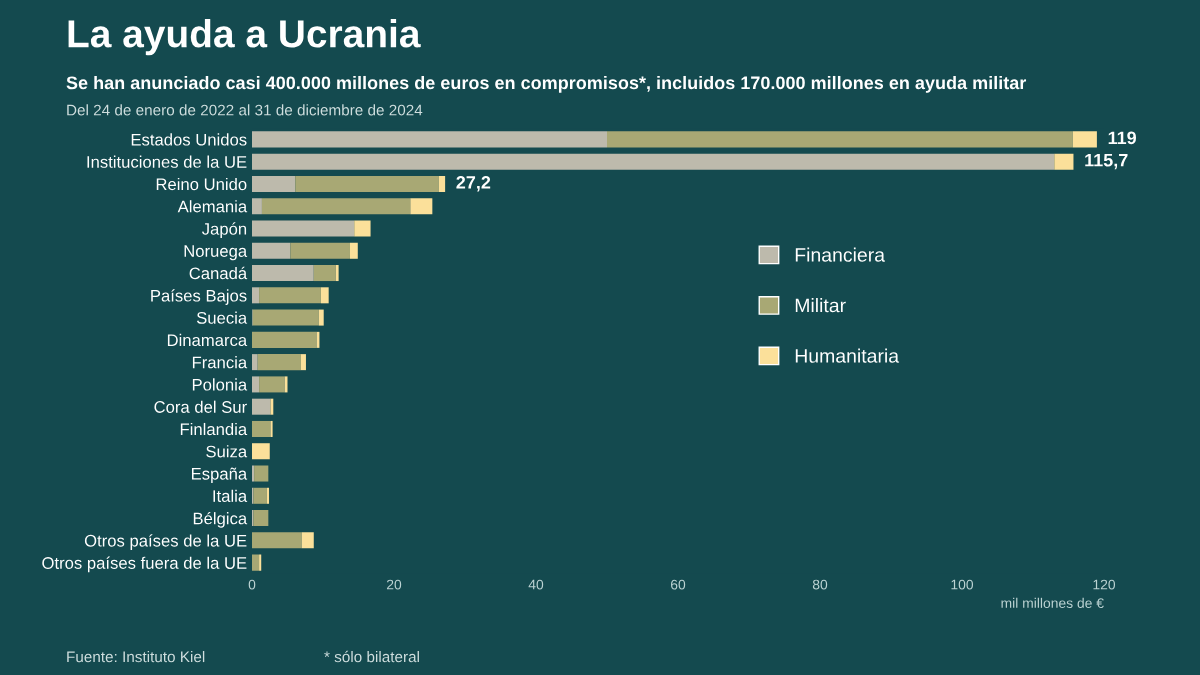 The width and height of the screenshot is (1200, 675). What do you see at coordinates (230, 495) in the screenshot?
I see `y-tick-label: Italia` at bounding box center [230, 495].